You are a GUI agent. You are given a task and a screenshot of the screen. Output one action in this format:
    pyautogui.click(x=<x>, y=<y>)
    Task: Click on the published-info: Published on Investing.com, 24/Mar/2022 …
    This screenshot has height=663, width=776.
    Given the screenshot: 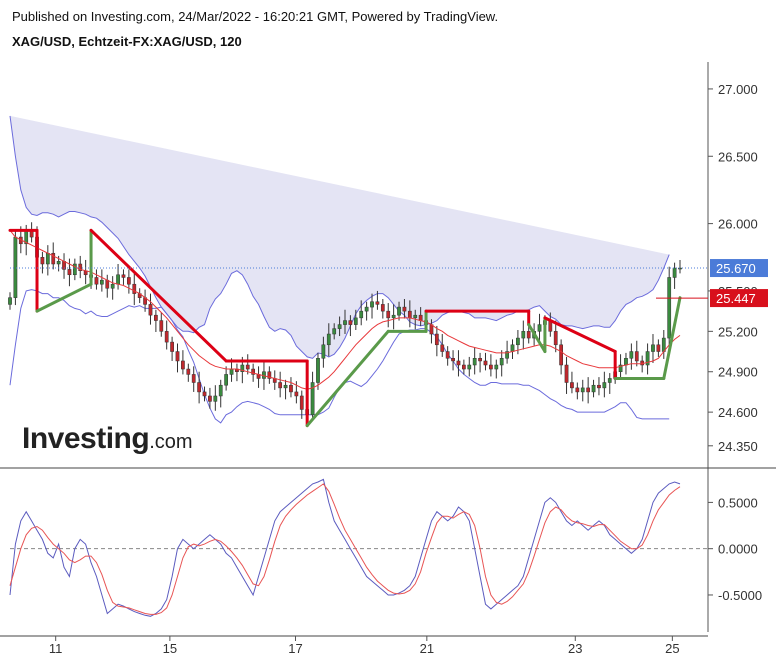 What is the action you would take?
    pyautogui.click(x=255, y=16)
    